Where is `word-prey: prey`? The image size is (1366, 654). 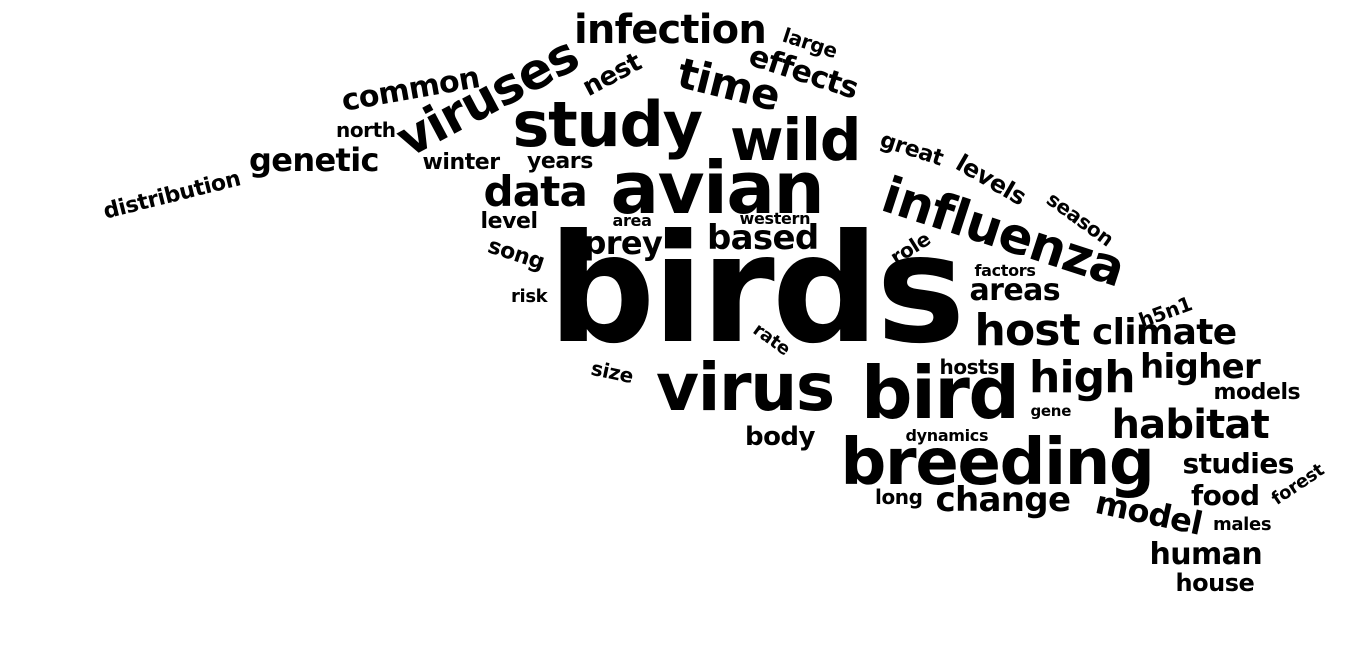
word-prey: prey is located at coordinates (623, 243).